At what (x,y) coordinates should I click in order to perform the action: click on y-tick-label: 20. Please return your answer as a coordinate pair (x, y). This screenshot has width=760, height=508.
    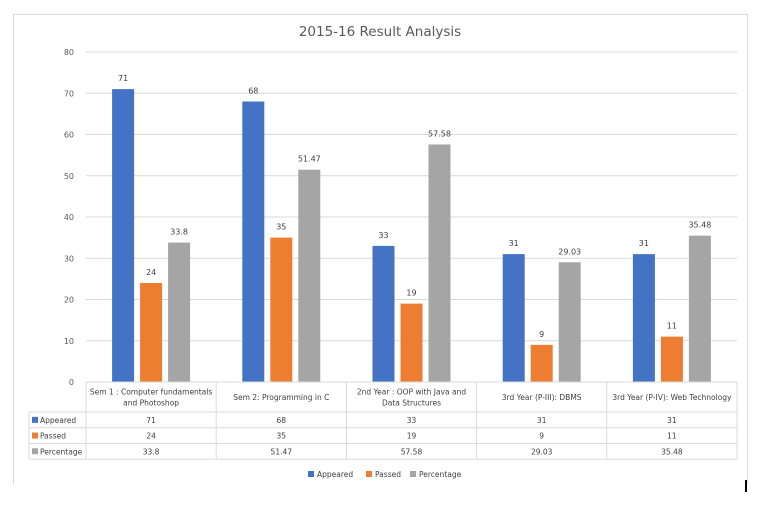
    Looking at the image, I should click on (69, 300).